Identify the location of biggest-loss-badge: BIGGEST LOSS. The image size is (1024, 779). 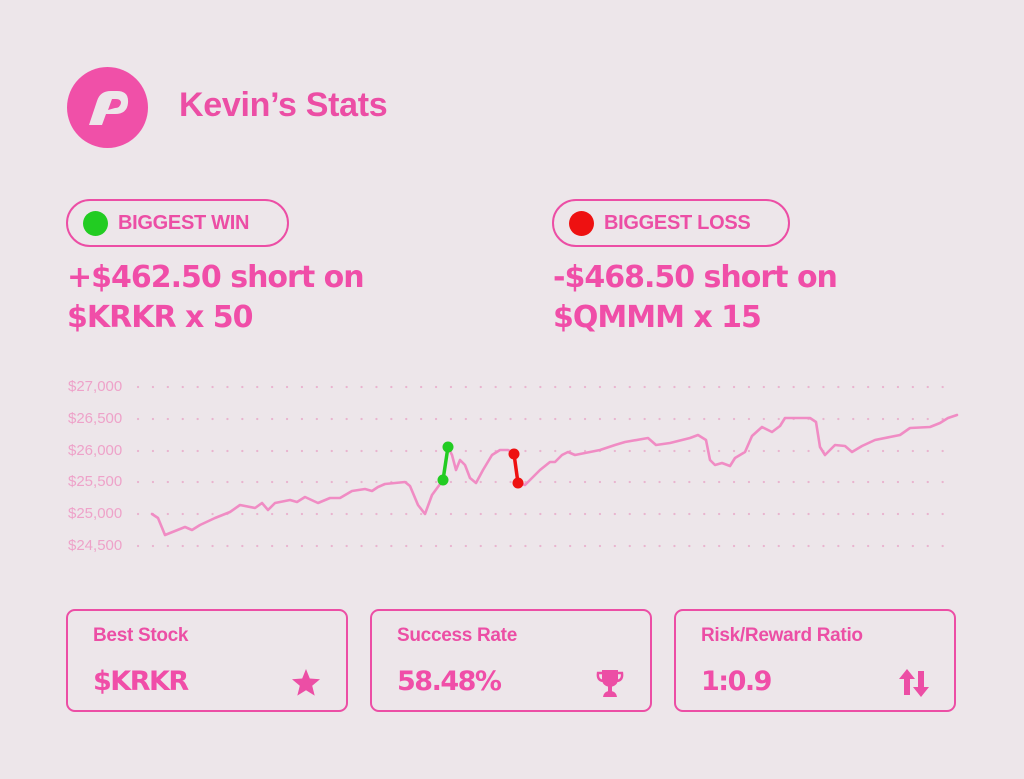
(671, 223).